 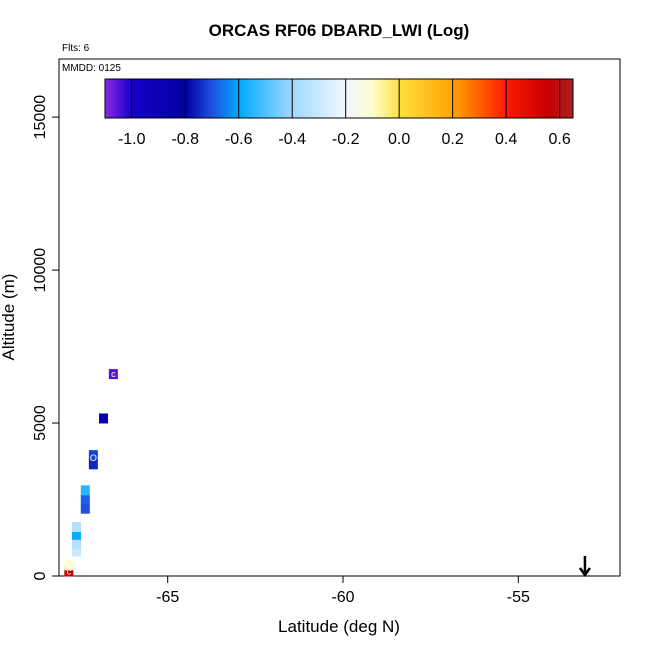 What do you see at coordinates (518, 597) in the screenshot?
I see `x-tick-label: -55` at bounding box center [518, 597].